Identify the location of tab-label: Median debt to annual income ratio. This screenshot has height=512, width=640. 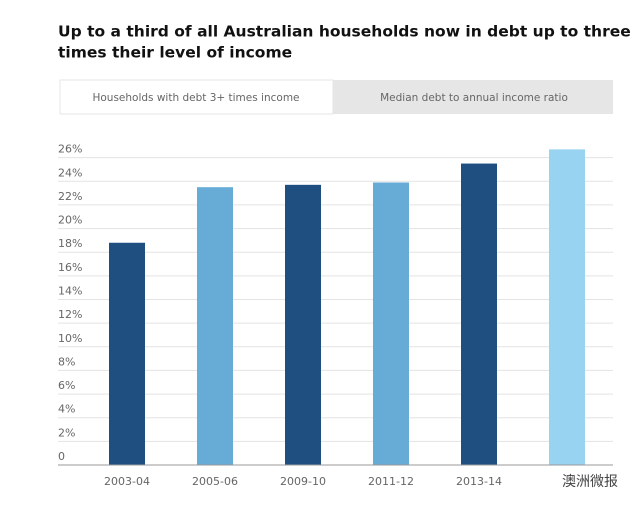
(474, 98).